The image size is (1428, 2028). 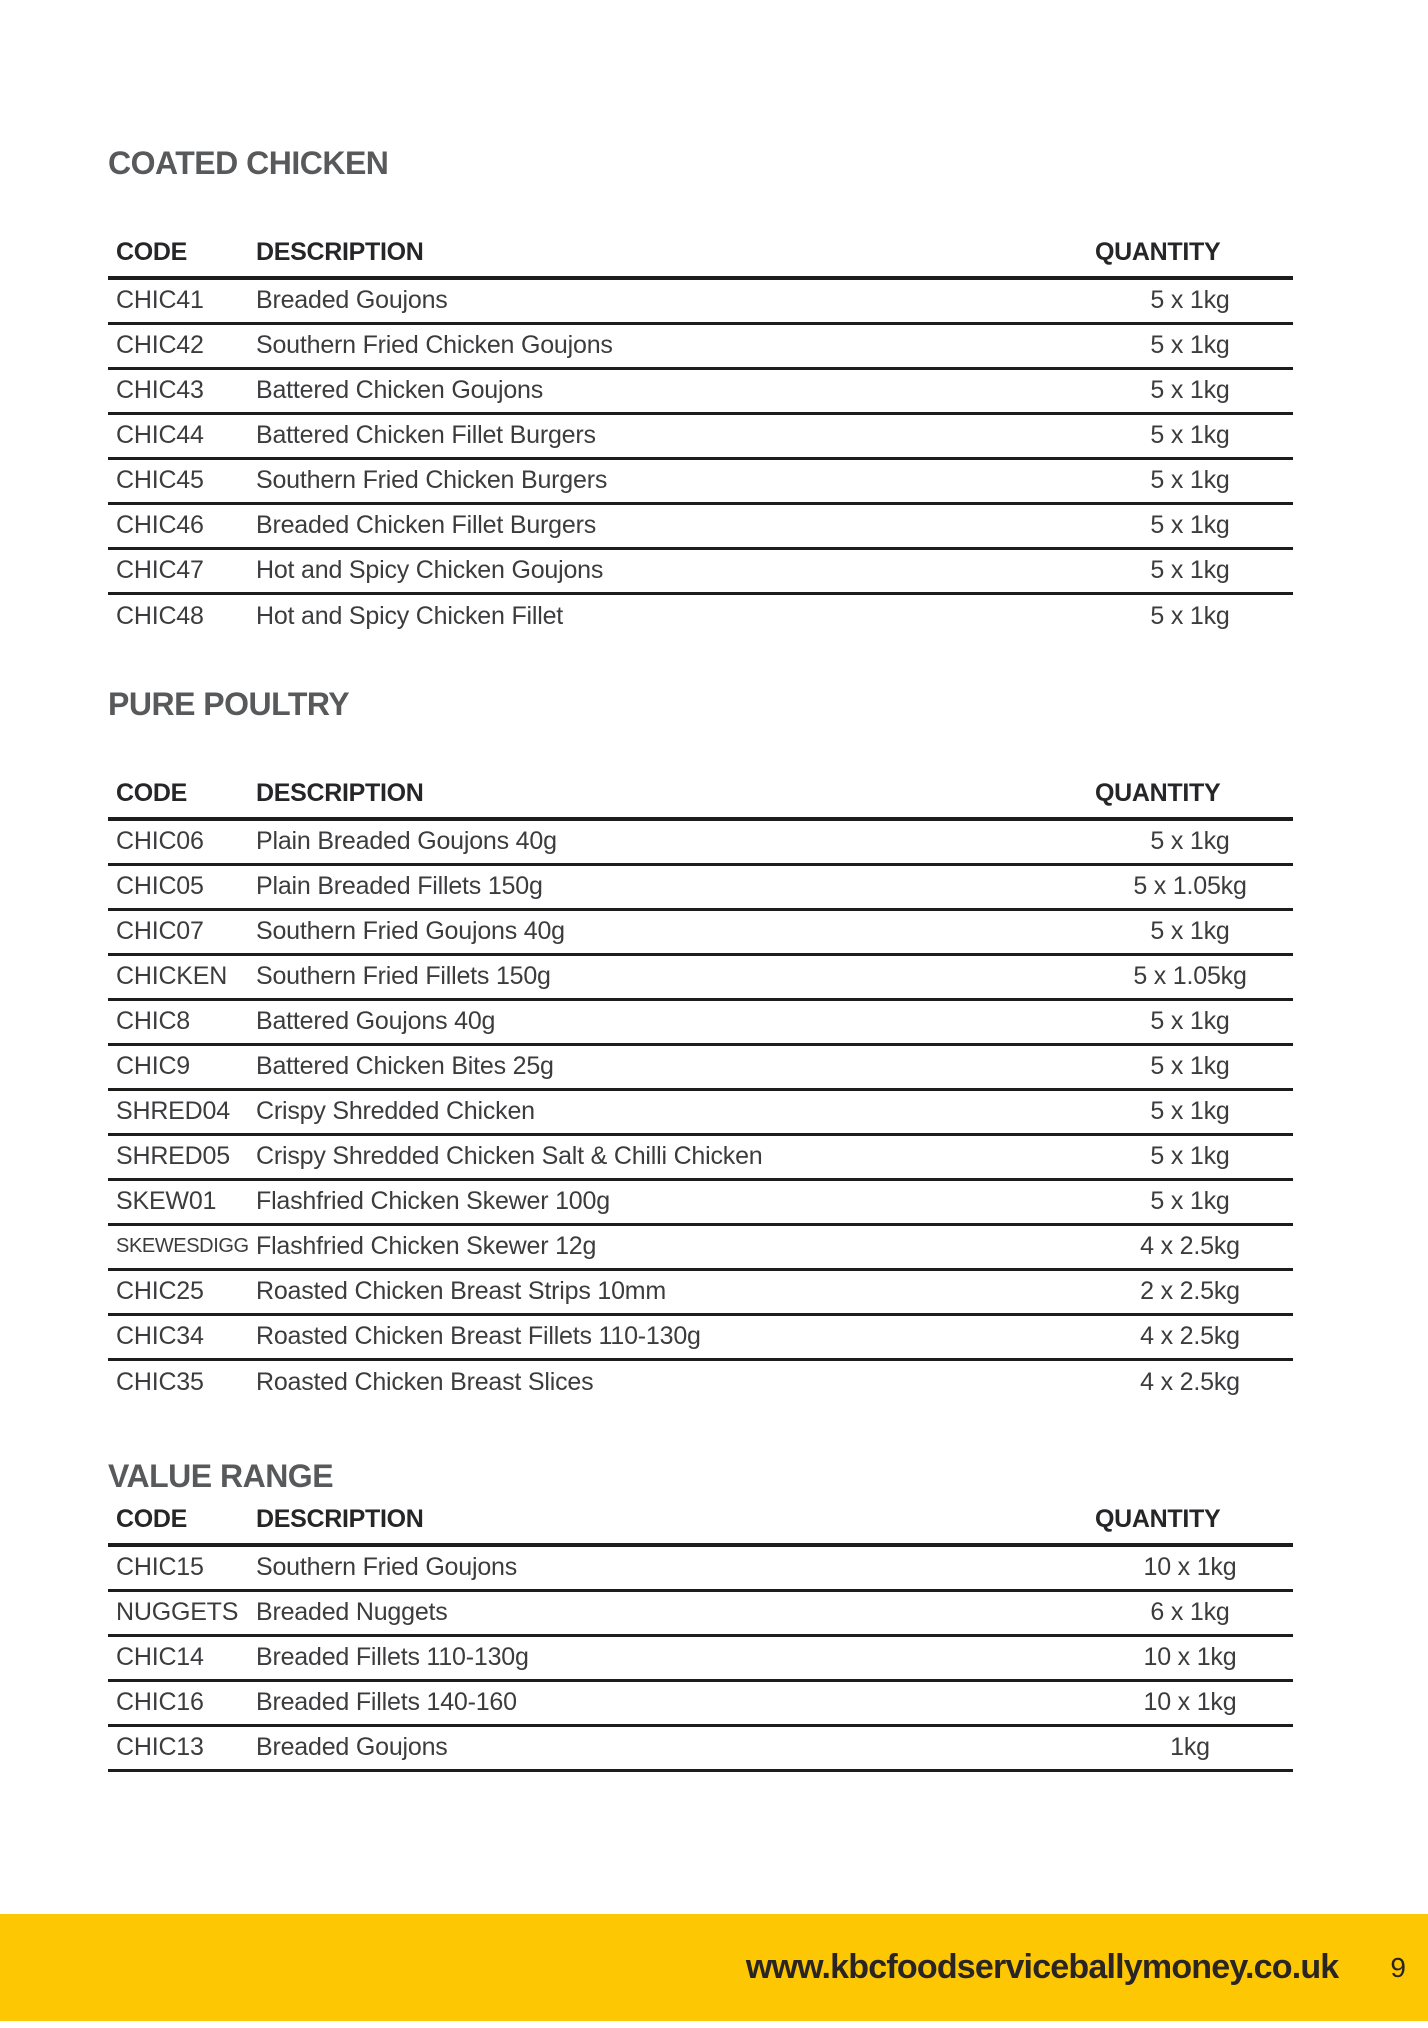 I want to click on cell-code: CHIC45, so click(x=178, y=481).